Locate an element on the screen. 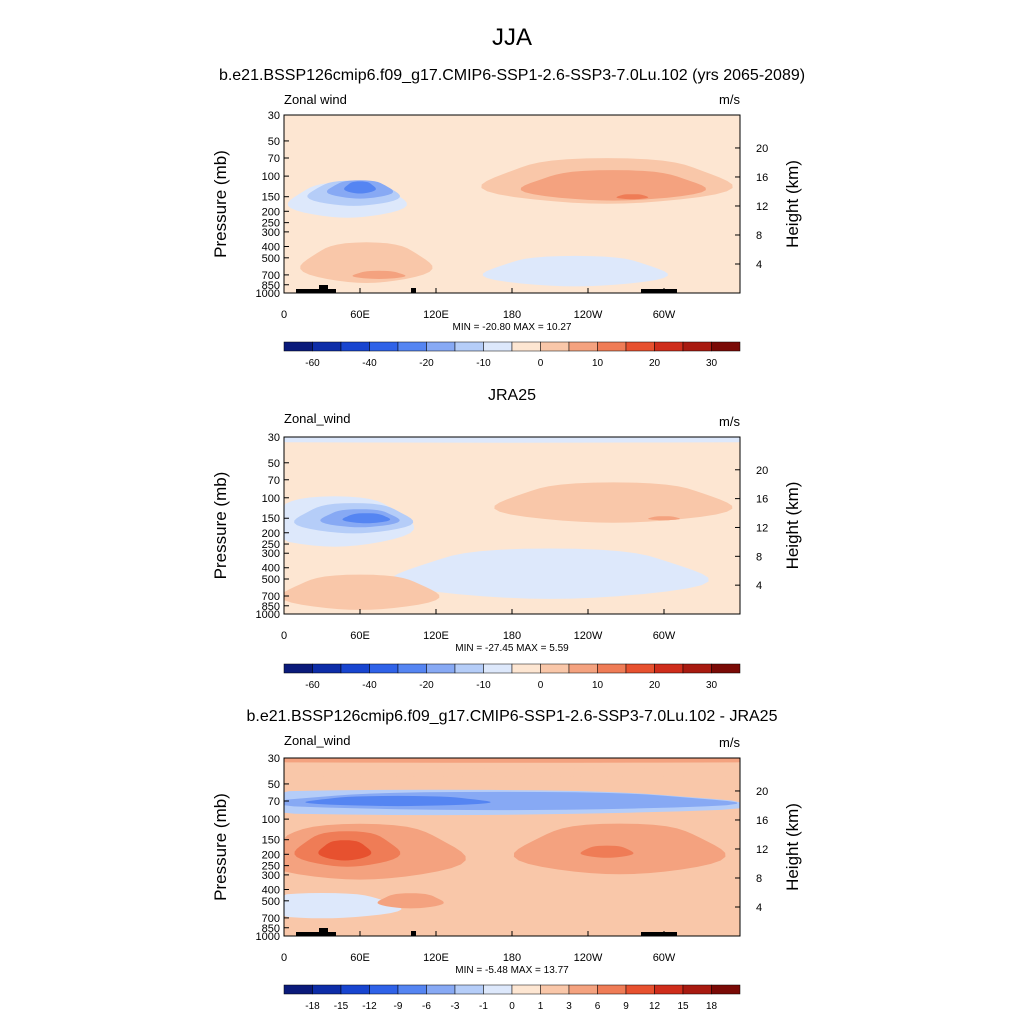 This screenshot has height=1024, width=1024. figure-title: JJA is located at coordinates (512, 37).